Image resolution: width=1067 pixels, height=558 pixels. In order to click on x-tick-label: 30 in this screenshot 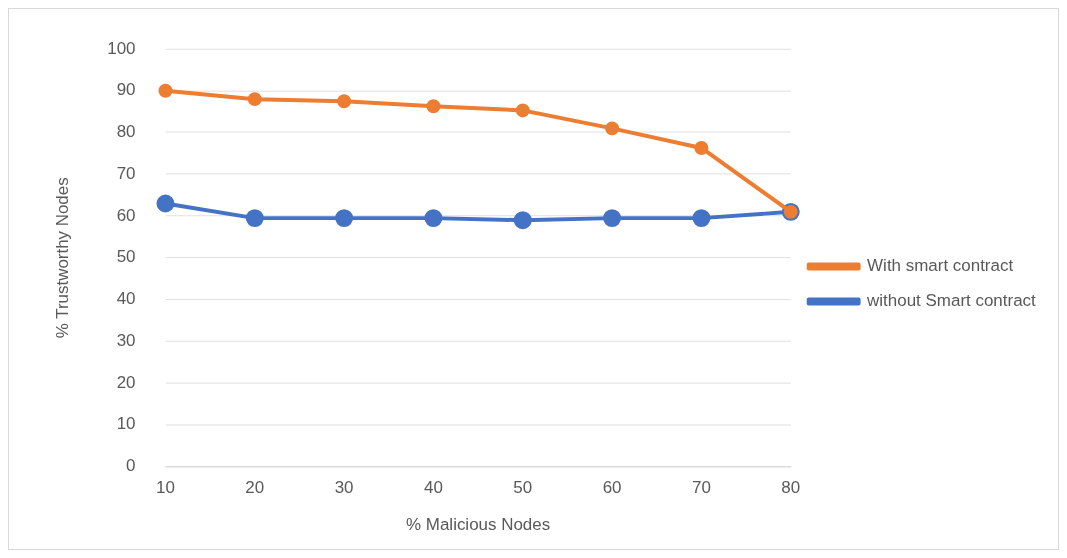, I will do `click(344, 488)`.